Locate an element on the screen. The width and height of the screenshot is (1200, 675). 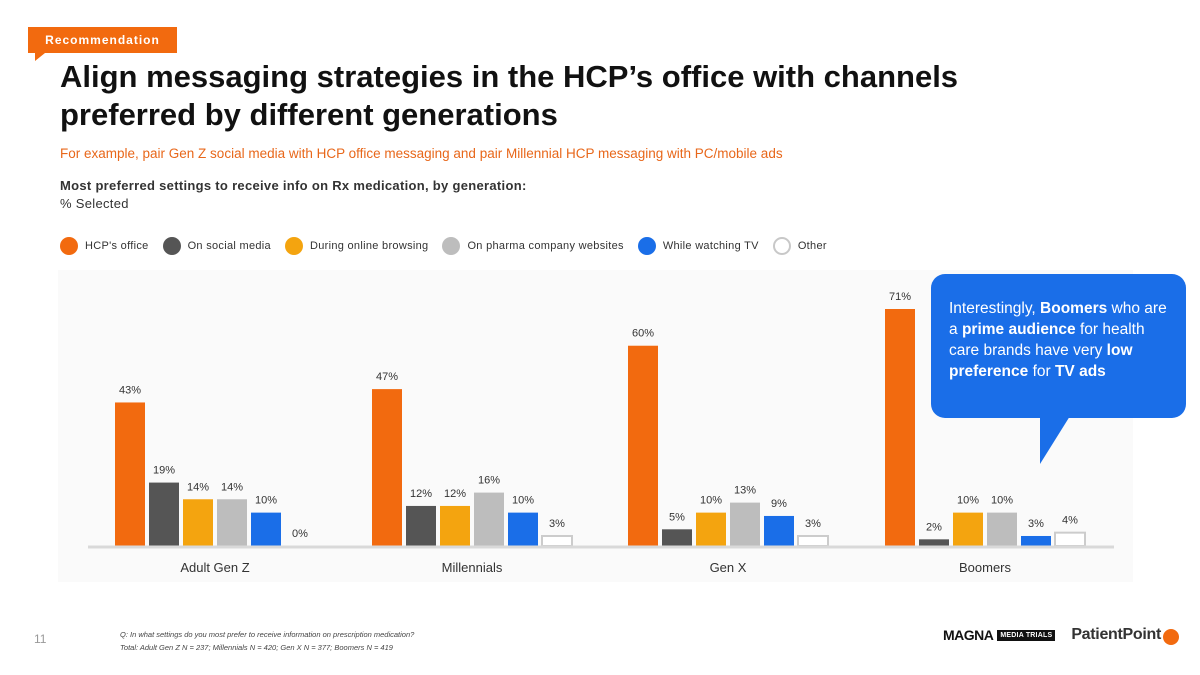
bar-on-social-media-boomers is located at coordinates (934, 542).